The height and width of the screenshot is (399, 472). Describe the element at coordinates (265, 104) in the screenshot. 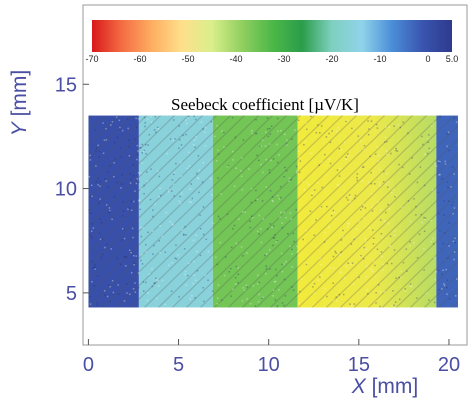

I see `chart-title: Seebeck coefficient [µV/K]` at that location.